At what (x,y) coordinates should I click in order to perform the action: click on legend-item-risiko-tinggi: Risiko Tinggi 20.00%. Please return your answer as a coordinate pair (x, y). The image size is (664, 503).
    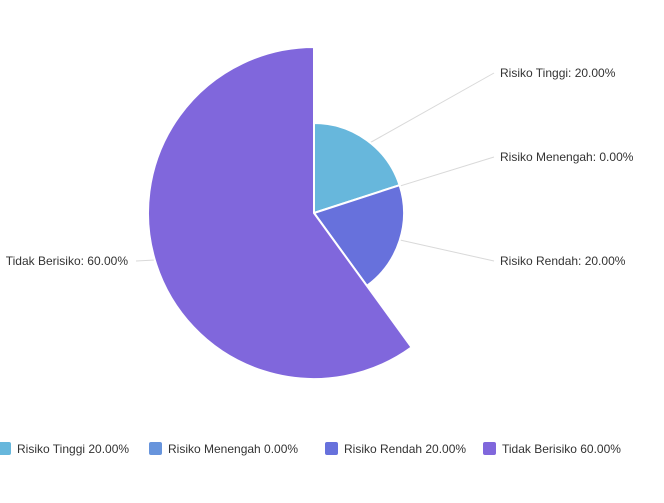
    Looking at the image, I should click on (64, 449).